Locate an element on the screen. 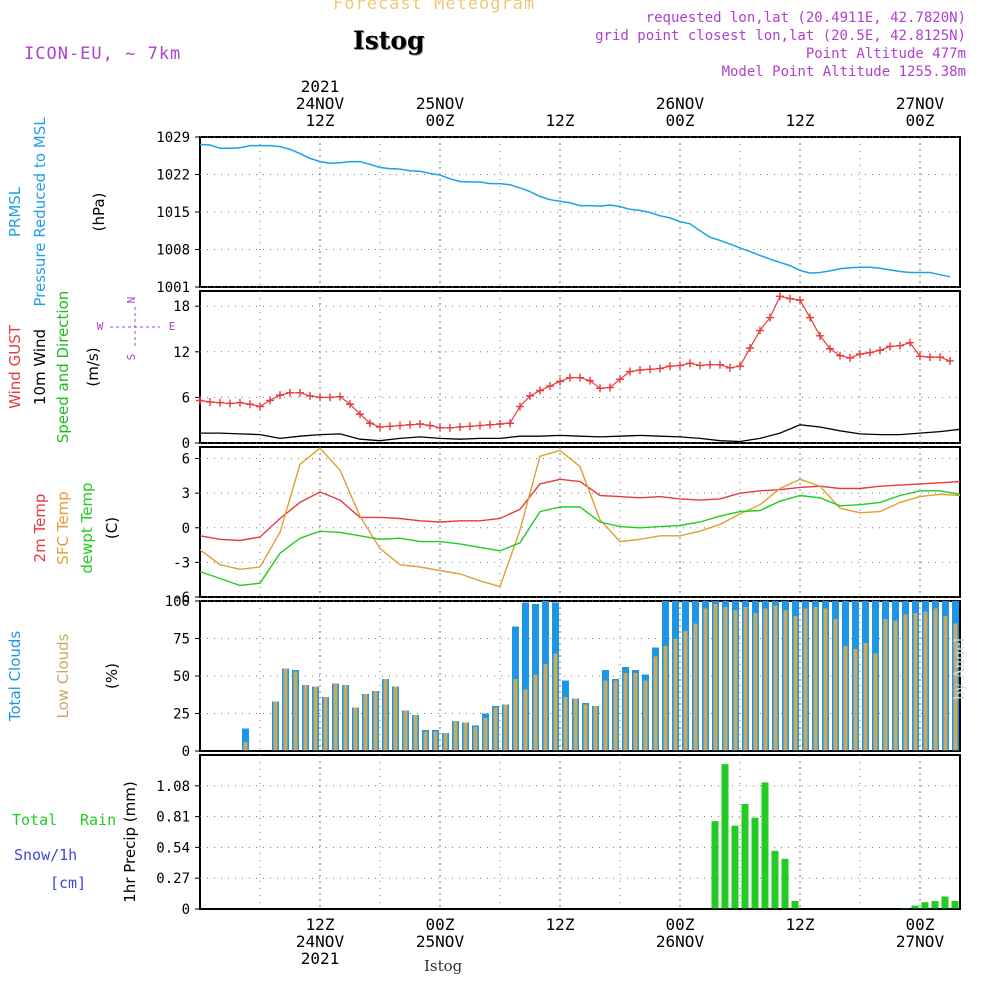  time-label-bottom: 26NOV is located at coordinates (680, 941).